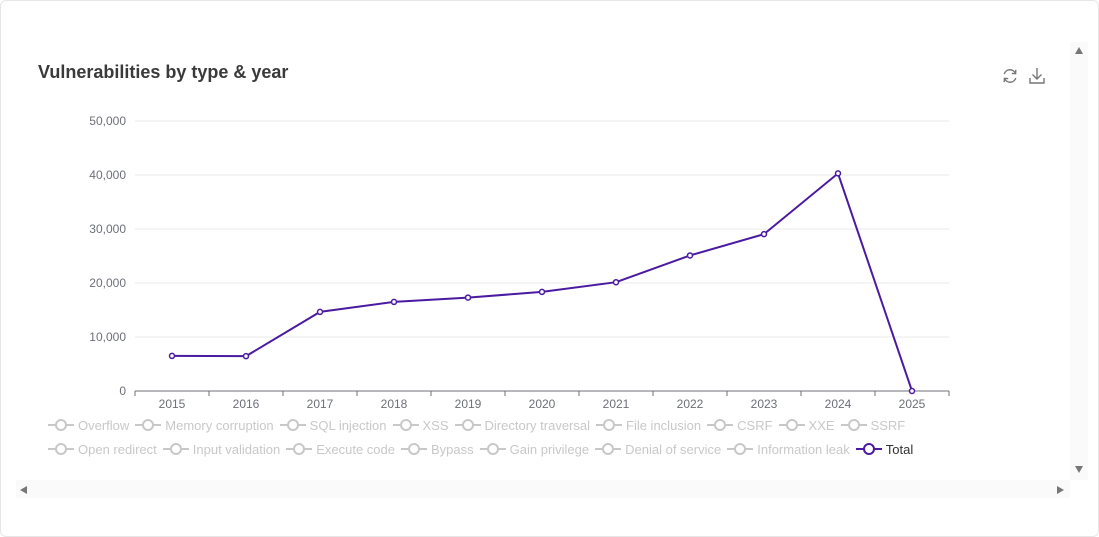  I want to click on legend-label: SSRF, so click(888, 425).